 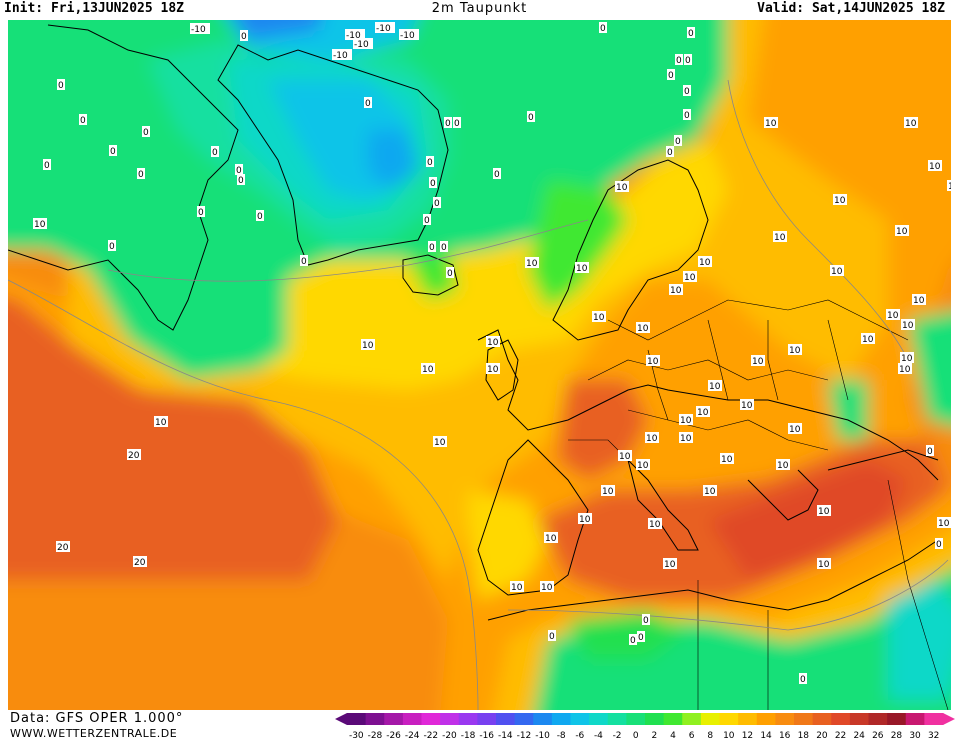 I want to click on legend-tick-label: 20, so click(x=822, y=735).